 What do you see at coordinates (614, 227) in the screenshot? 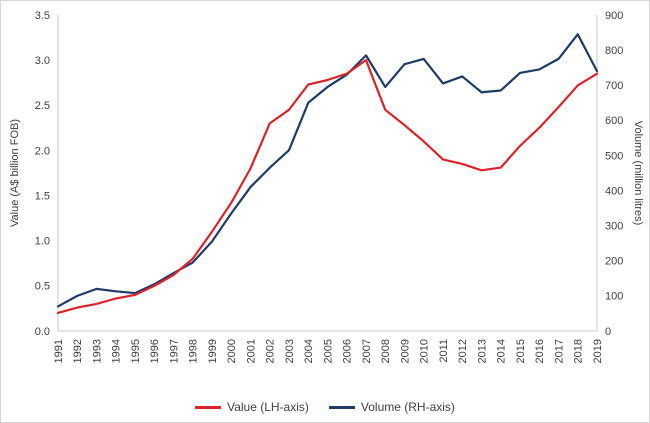
I see `right-tick-label: 300` at bounding box center [614, 227].